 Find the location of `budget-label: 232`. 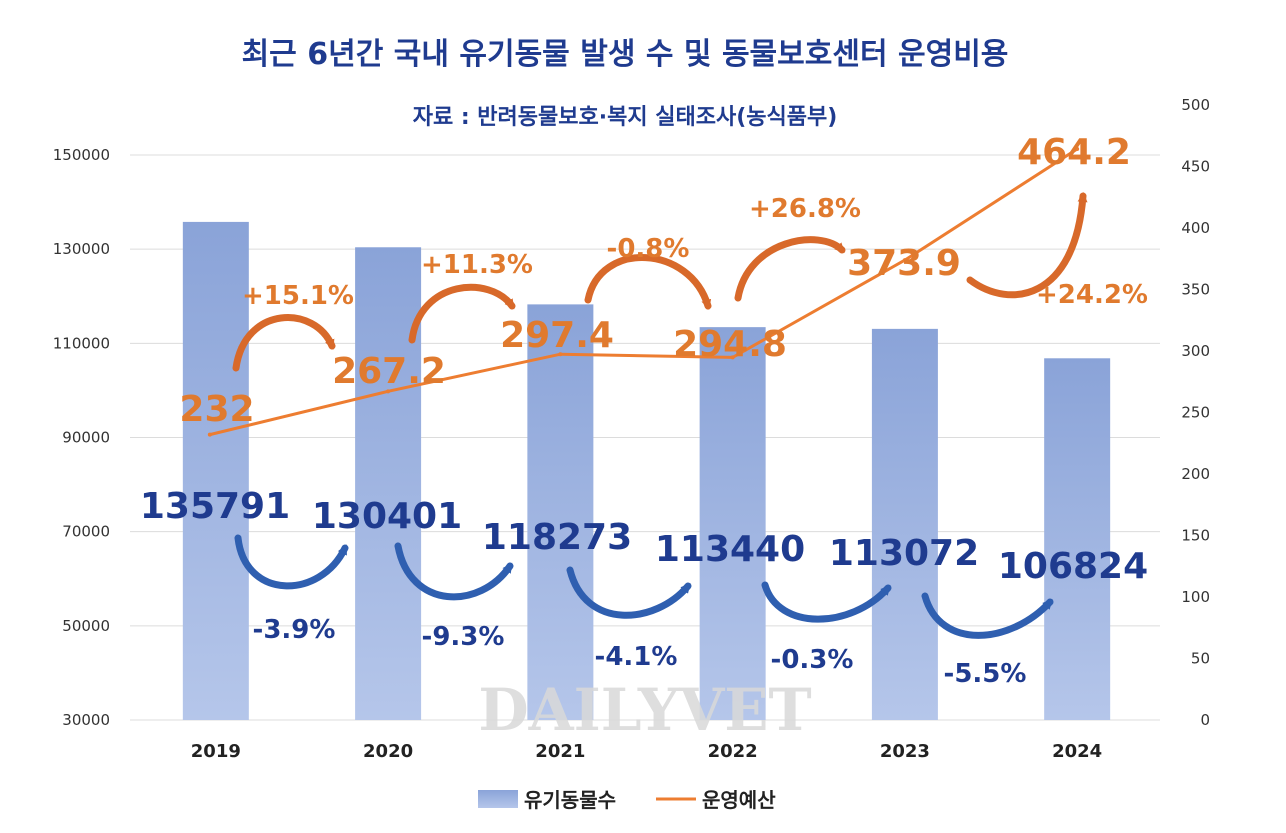

budget-label: 232 is located at coordinates (216, 409).